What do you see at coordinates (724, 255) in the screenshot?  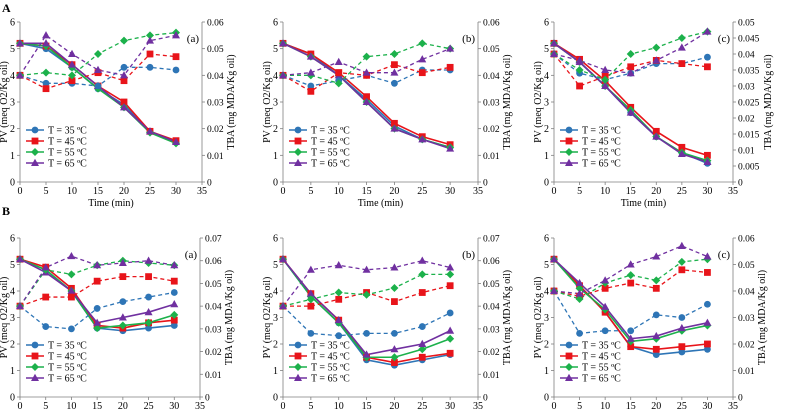 I see `panel-tag: (c)` at bounding box center [724, 255].